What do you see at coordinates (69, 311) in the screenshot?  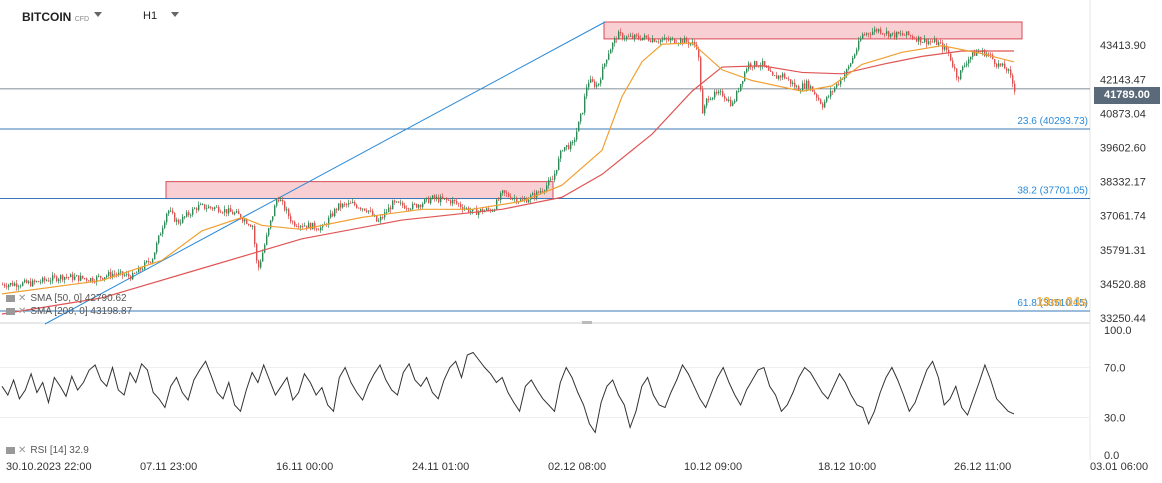 I see `sma200-legend: ✕ SMA [200, 0] 43198.87` at bounding box center [69, 311].